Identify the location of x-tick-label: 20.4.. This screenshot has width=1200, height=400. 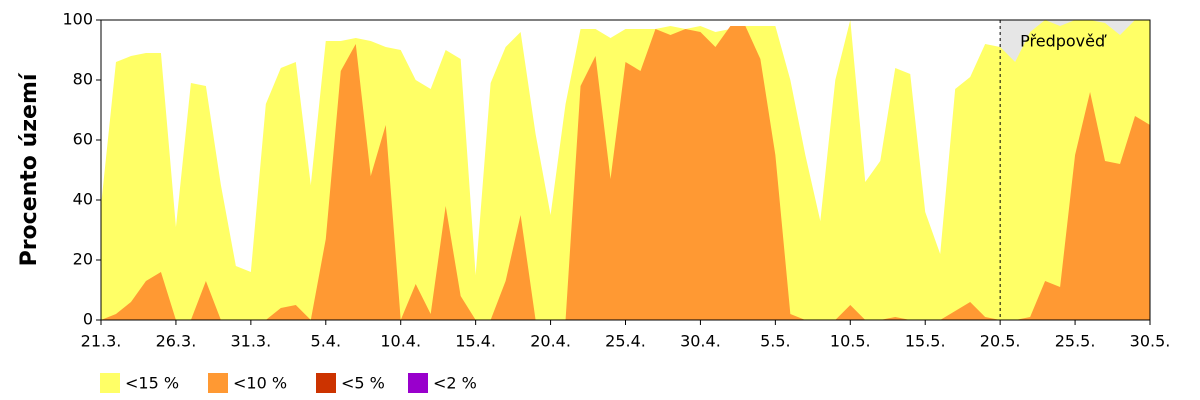
(550, 341).